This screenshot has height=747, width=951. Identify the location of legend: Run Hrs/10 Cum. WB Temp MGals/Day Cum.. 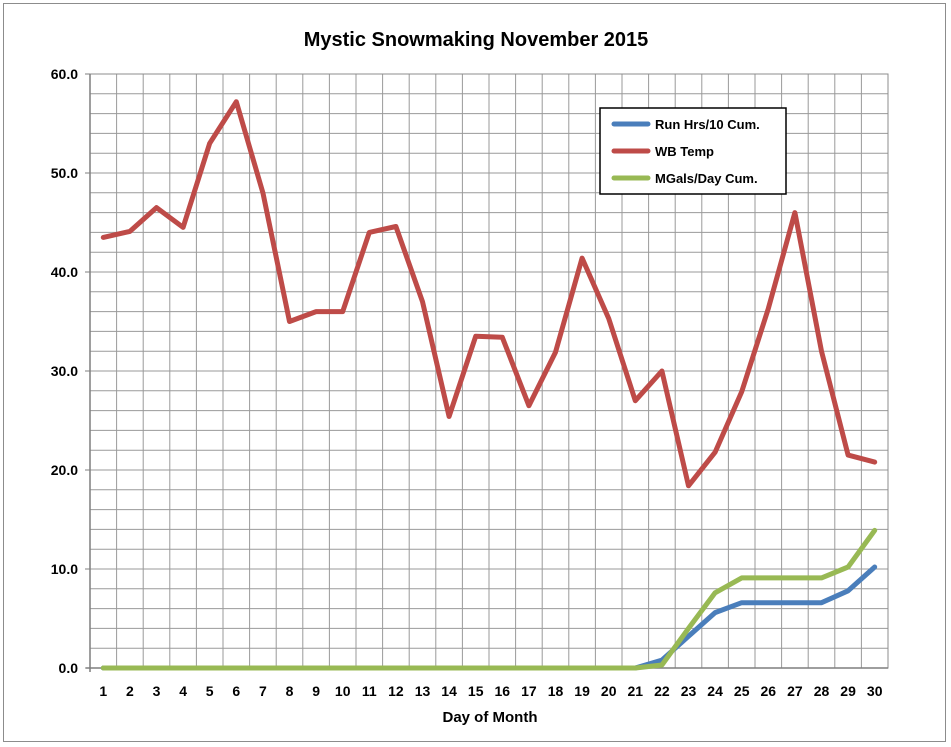
(693, 151).